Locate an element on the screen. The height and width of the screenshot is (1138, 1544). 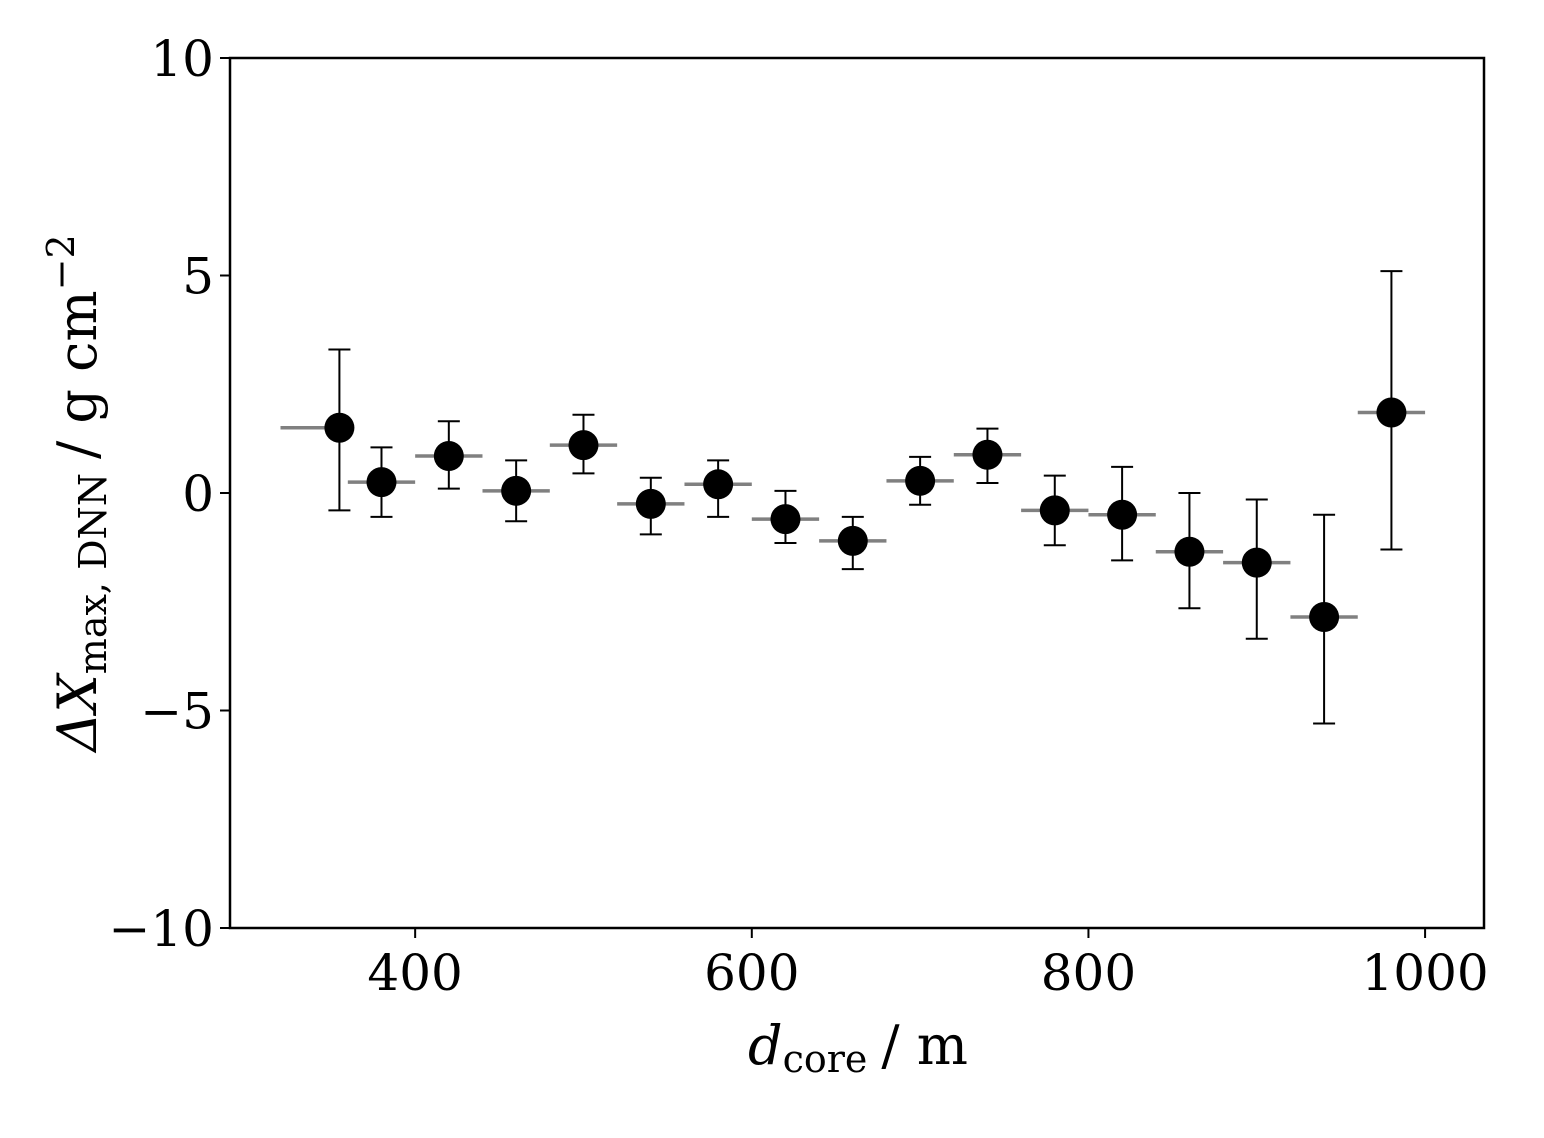
x-tick-label: 800 is located at coordinates (1088, 973).